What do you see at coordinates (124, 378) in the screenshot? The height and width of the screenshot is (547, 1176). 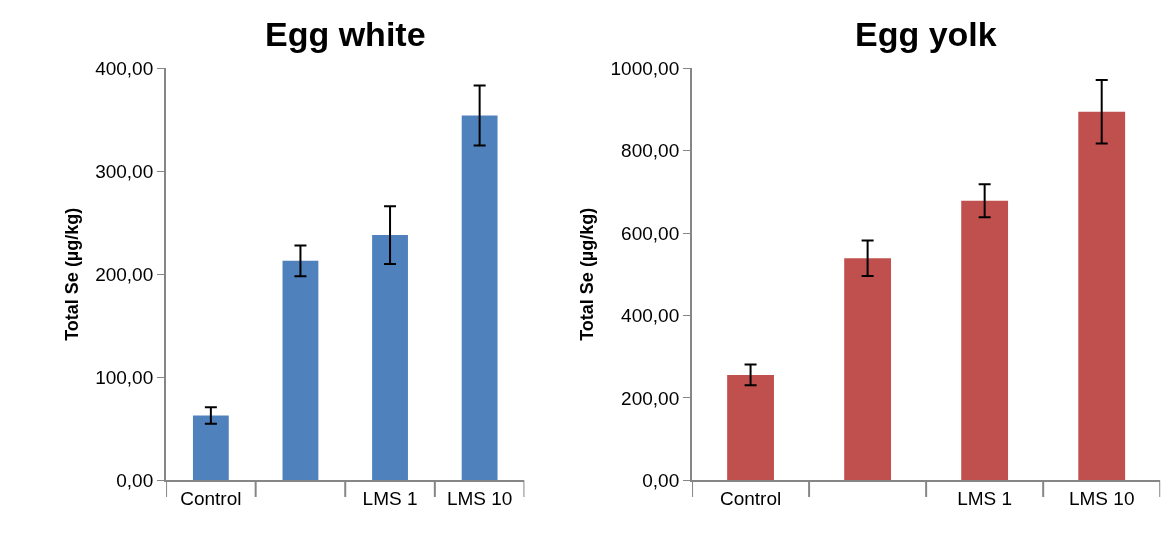 I see `y-tick-label: 100,00` at bounding box center [124, 378].